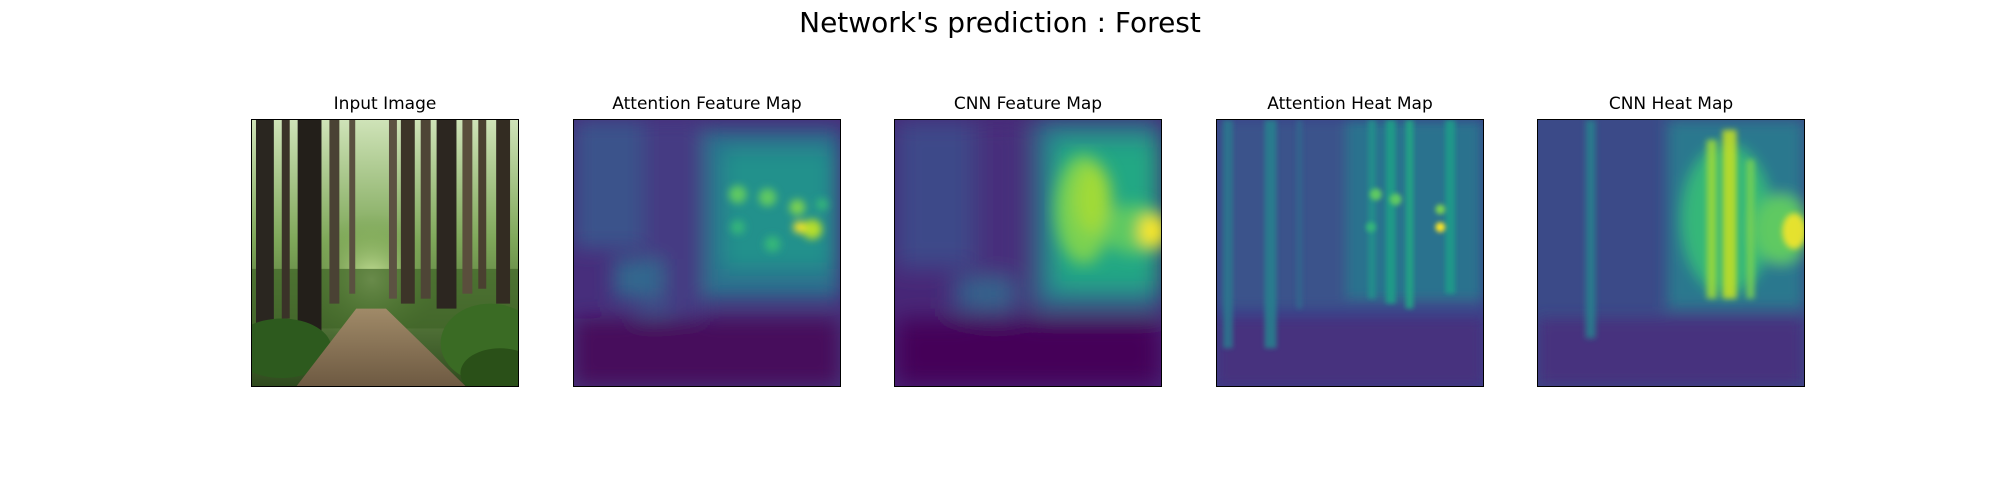 The height and width of the screenshot is (500, 2000). What do you see at coordinates (1671, 104) in the screenshot?
I see `panel-title-cnn-heat-map: CNN Heat Map` at bounding box center [1671, 104].